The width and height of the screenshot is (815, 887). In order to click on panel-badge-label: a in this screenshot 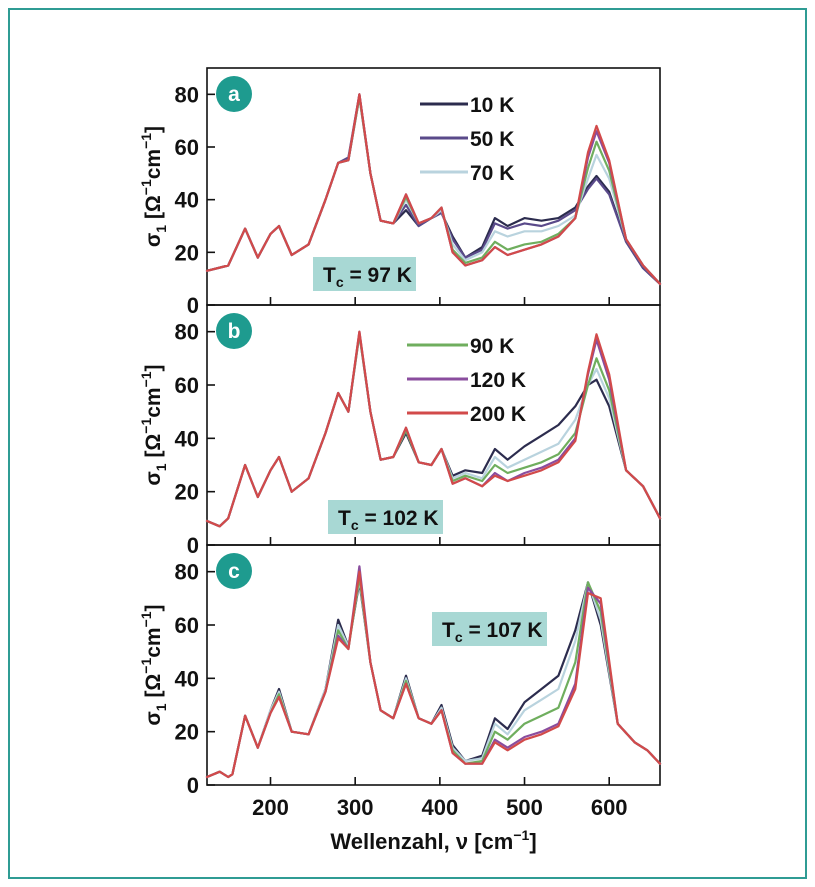, I will do `click(234, 94)`.